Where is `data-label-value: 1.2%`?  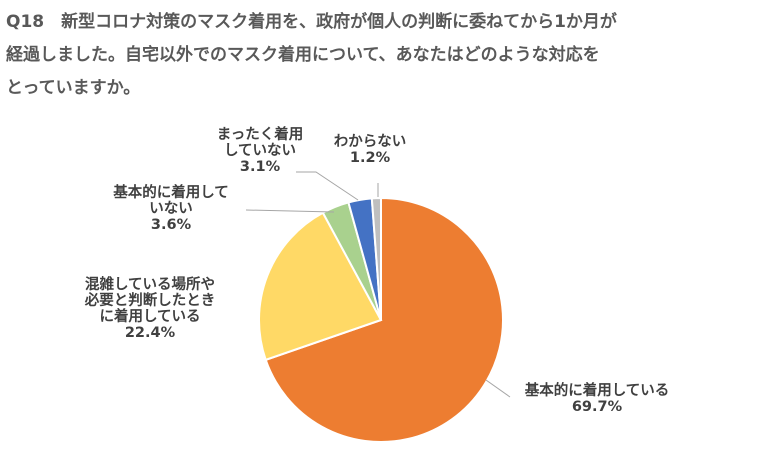
data-label-value: 1.2% is located at coordinates (370, 158).